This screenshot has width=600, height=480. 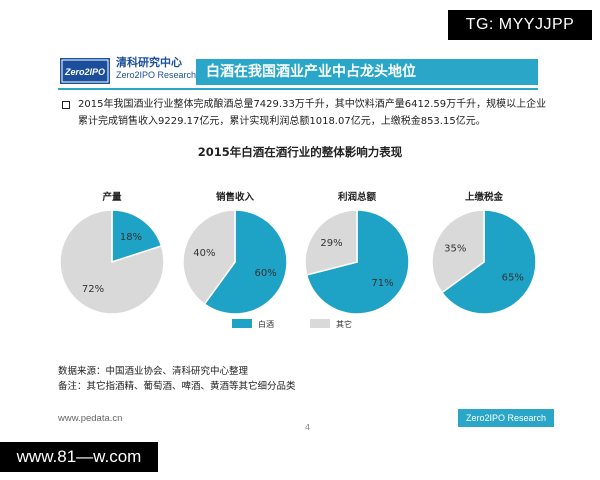 I want to click on logo-badge-text: Zero2IPO, so click(x=84, y=72).